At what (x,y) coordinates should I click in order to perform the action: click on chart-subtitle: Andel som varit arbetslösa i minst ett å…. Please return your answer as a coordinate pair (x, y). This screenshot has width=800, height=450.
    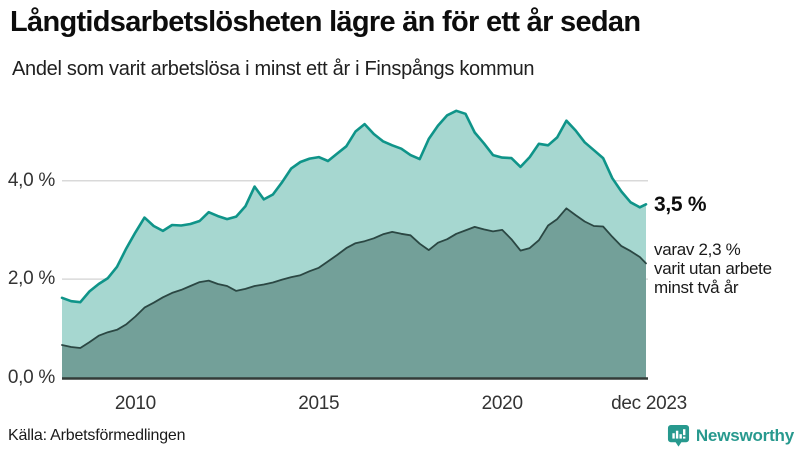
    Looking at the image, I should click on (273, 69).